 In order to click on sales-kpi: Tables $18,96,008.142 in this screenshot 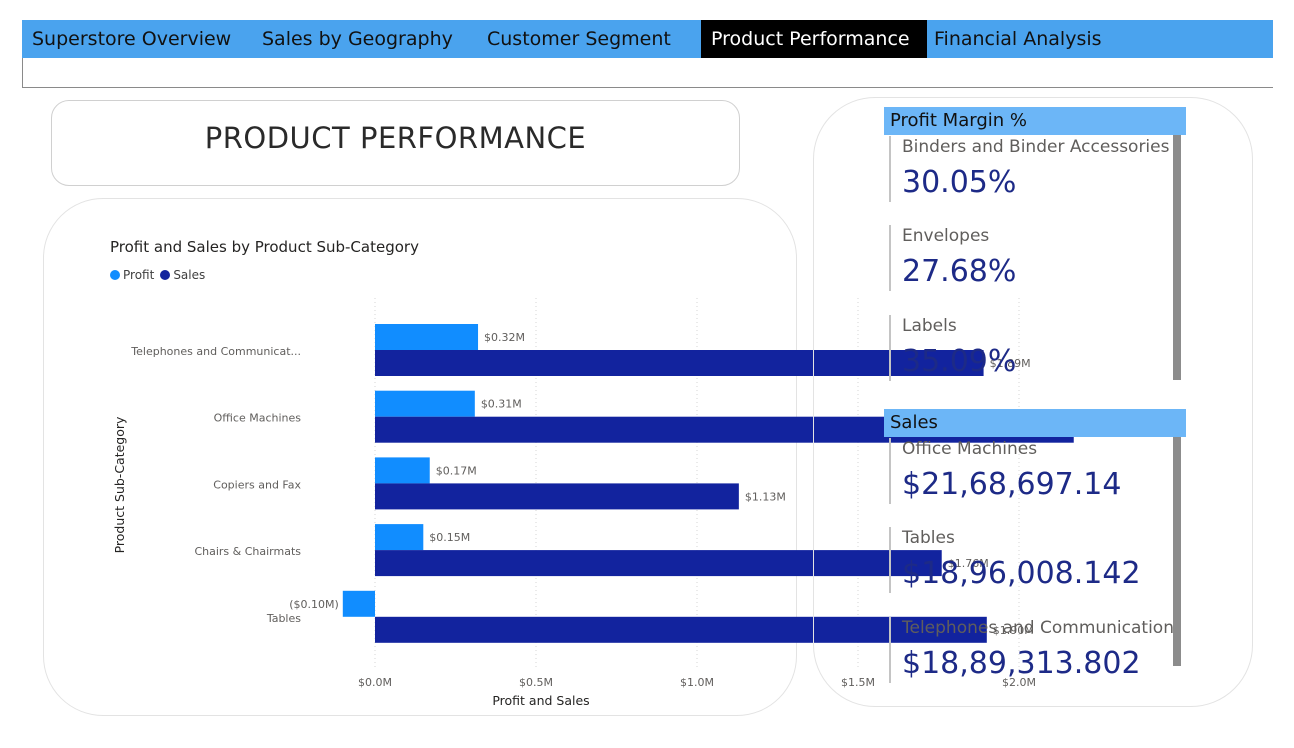, I will do `click(1015, 560)`.